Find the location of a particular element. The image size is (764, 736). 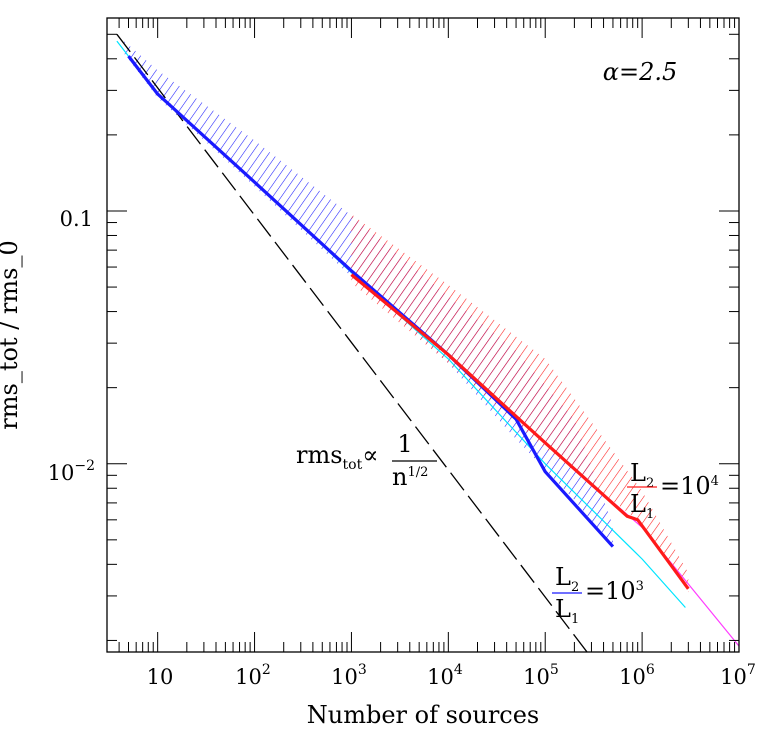

svg-text: =104 is located at coordinates (689, 486).